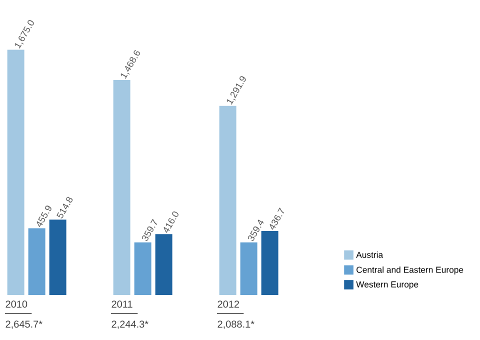 This screenshot has height=340, width=480. What do you see at coordinates (236, 324) in the screenshot?
I see `total-label: 2,088.1*` at bounding box center [236, 324].